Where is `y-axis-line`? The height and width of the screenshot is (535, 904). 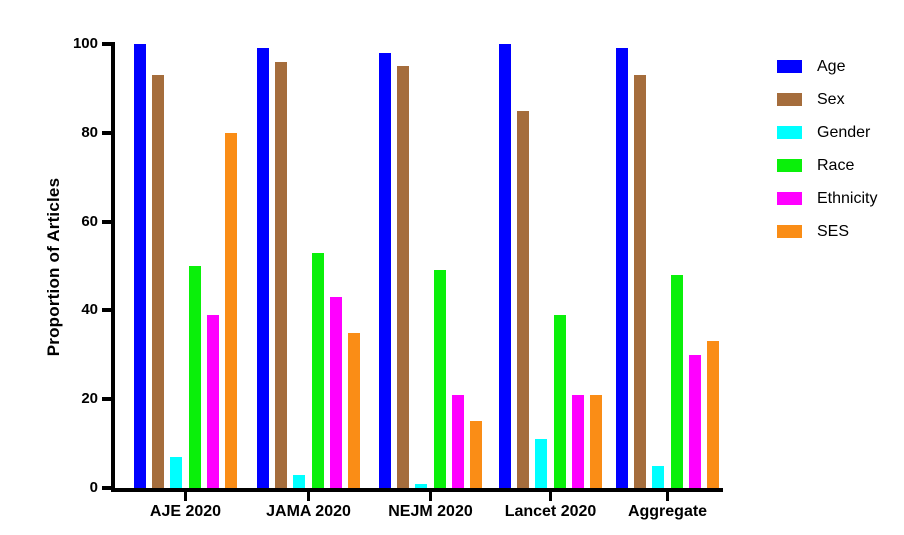 y-axis-line is located at coordinates (113, 267).